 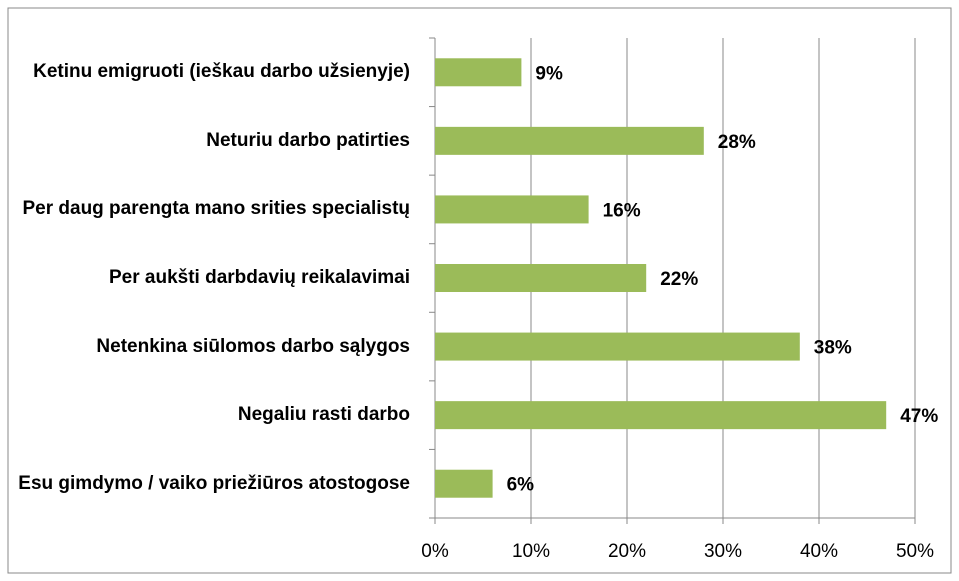 What do you see at coordinates (323, 415) in the screenshot?
I see `category-text: Negaliu rasti darbo` at bounding box center [323, 415].